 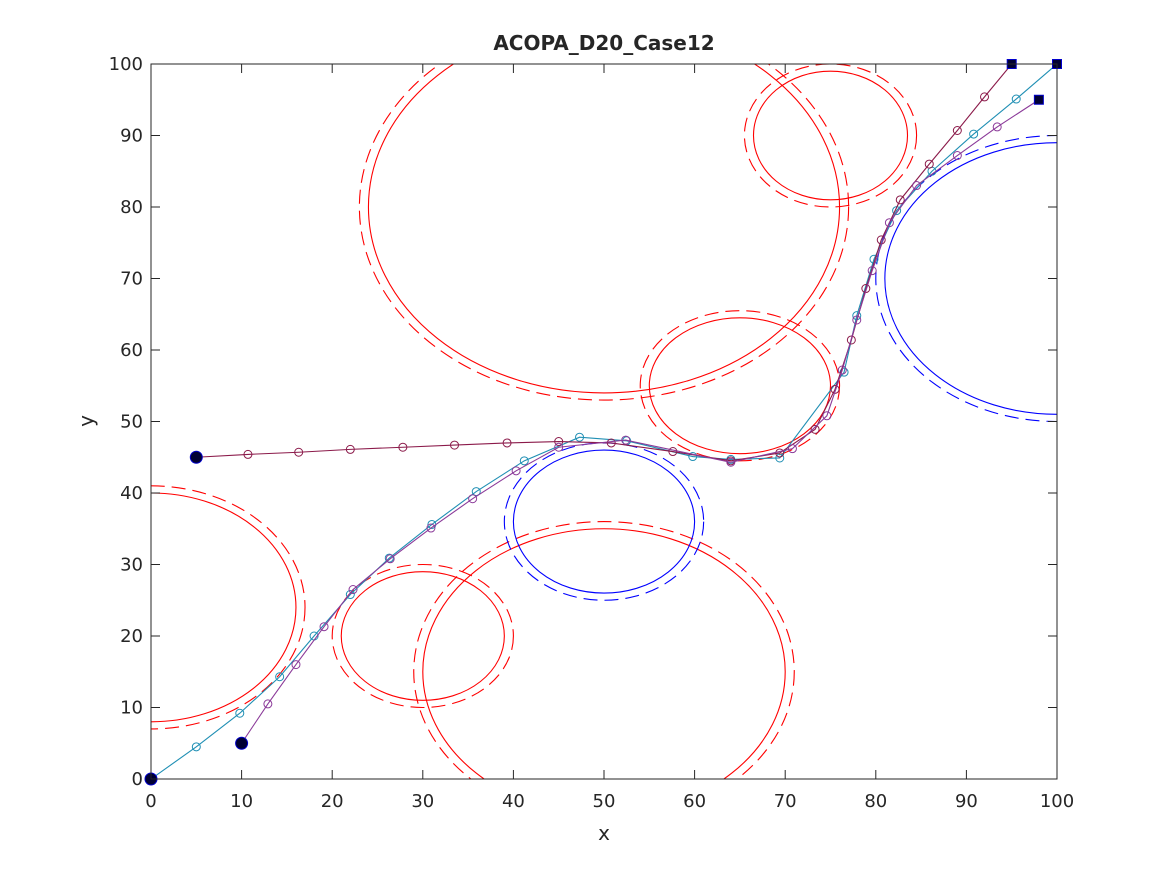 I want to click on obstacle-1-safety-margin, so click(x=830, y=136).